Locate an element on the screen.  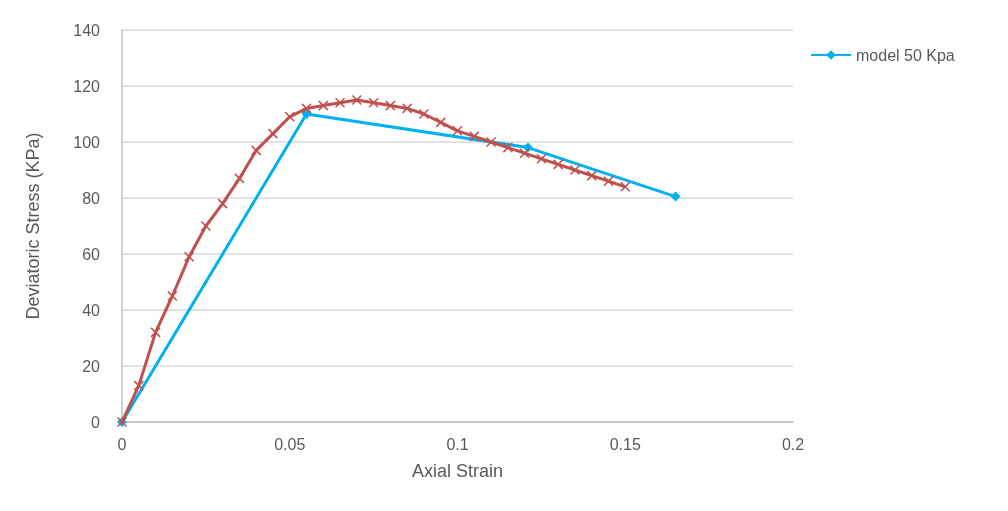
y-tick-label: 60 is located at coordinates (91, 254).